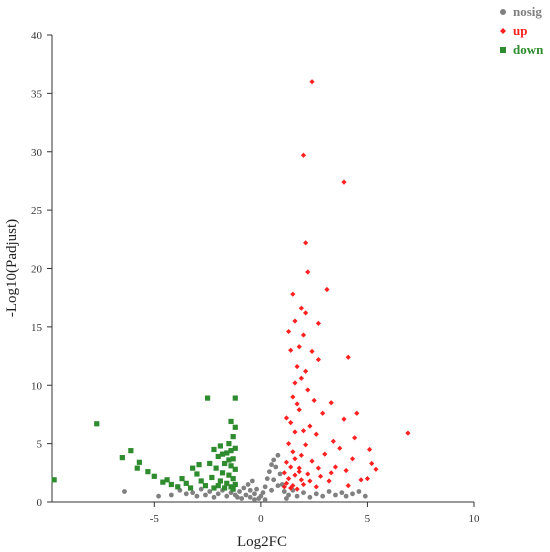  What do you see at coordinates (37, 153) in the screenshot?
I see `y-tick-label: 30` at bounding box center [37, 153].